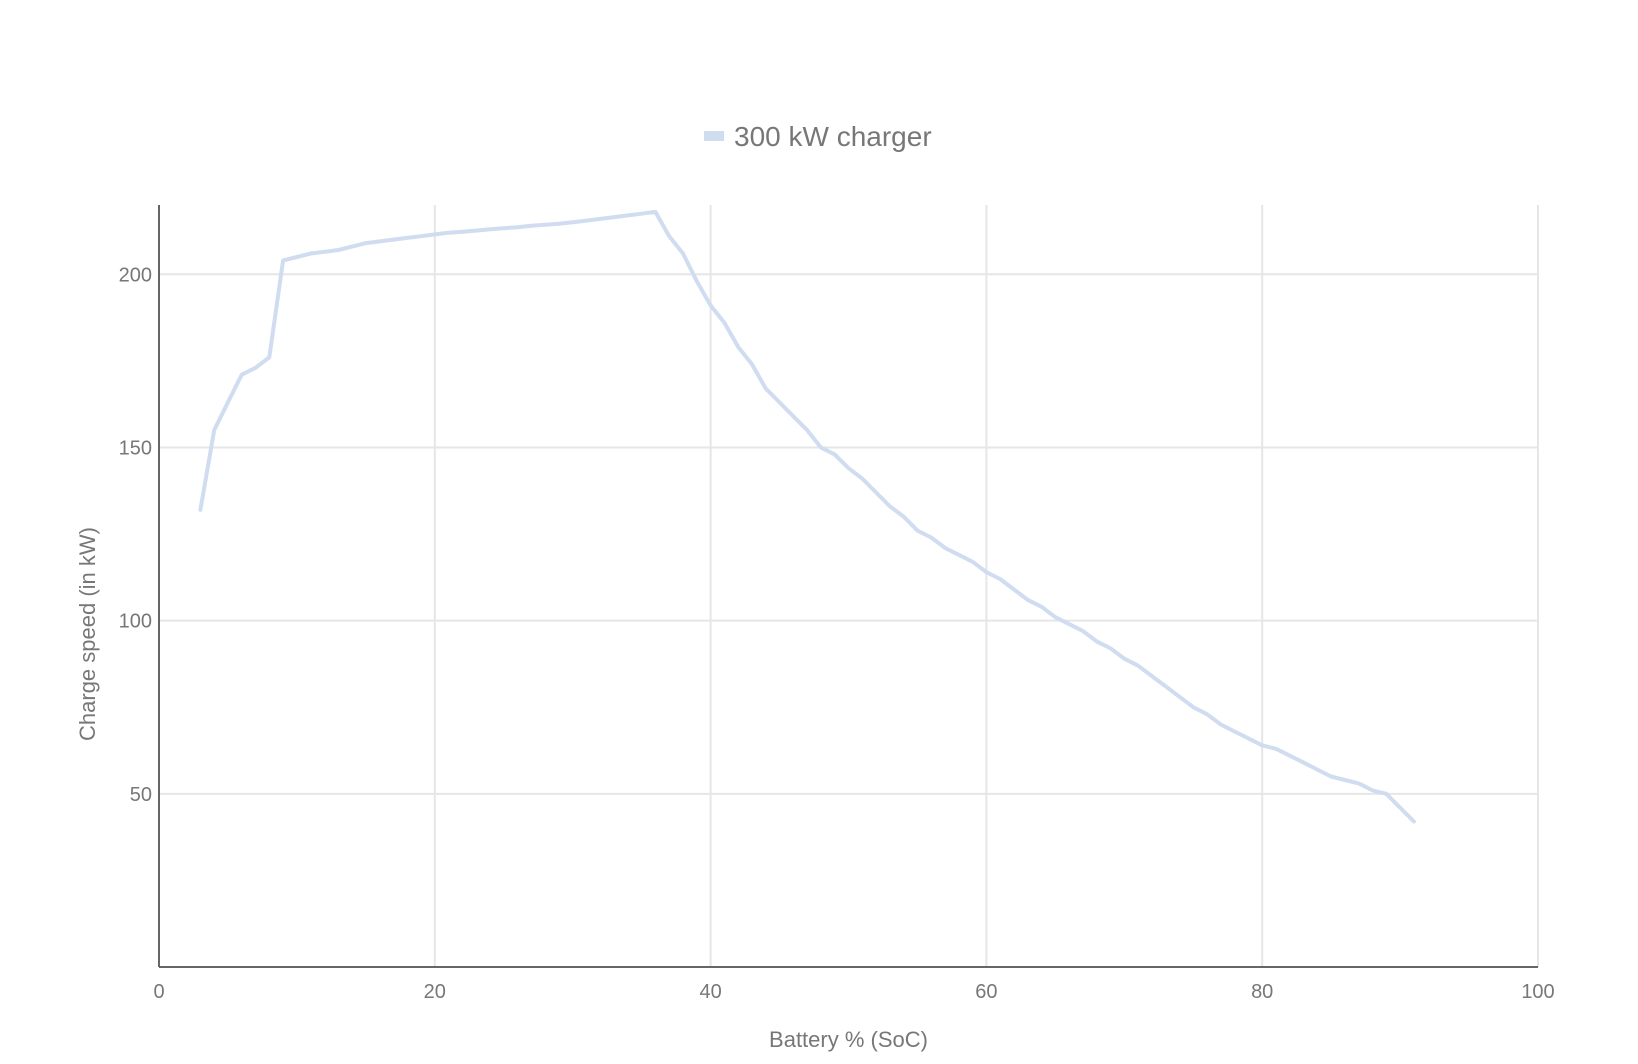 This screenshot has height=1064, width=1638. I want to click on x-tick-label: 20, so click(435, 992).